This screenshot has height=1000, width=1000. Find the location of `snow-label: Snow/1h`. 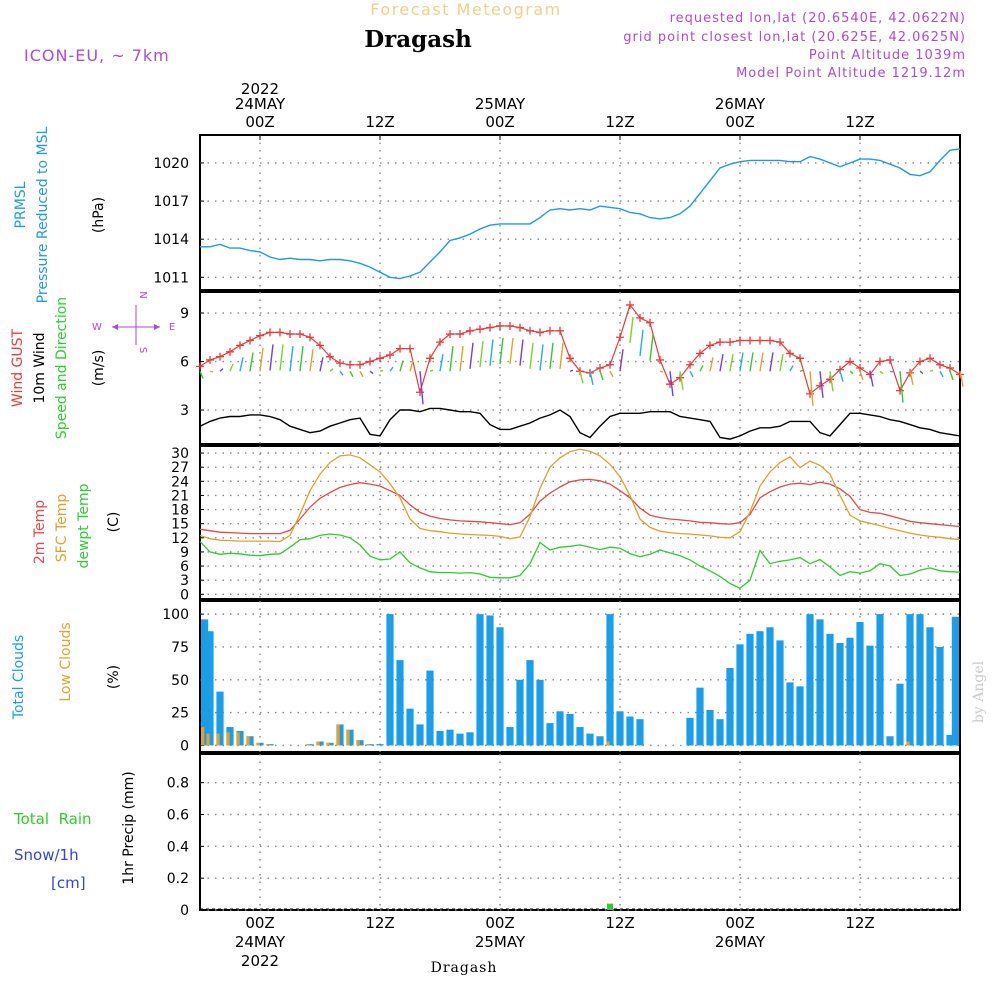

snow-label: Snow/1h is located at coordinates (46, 855).